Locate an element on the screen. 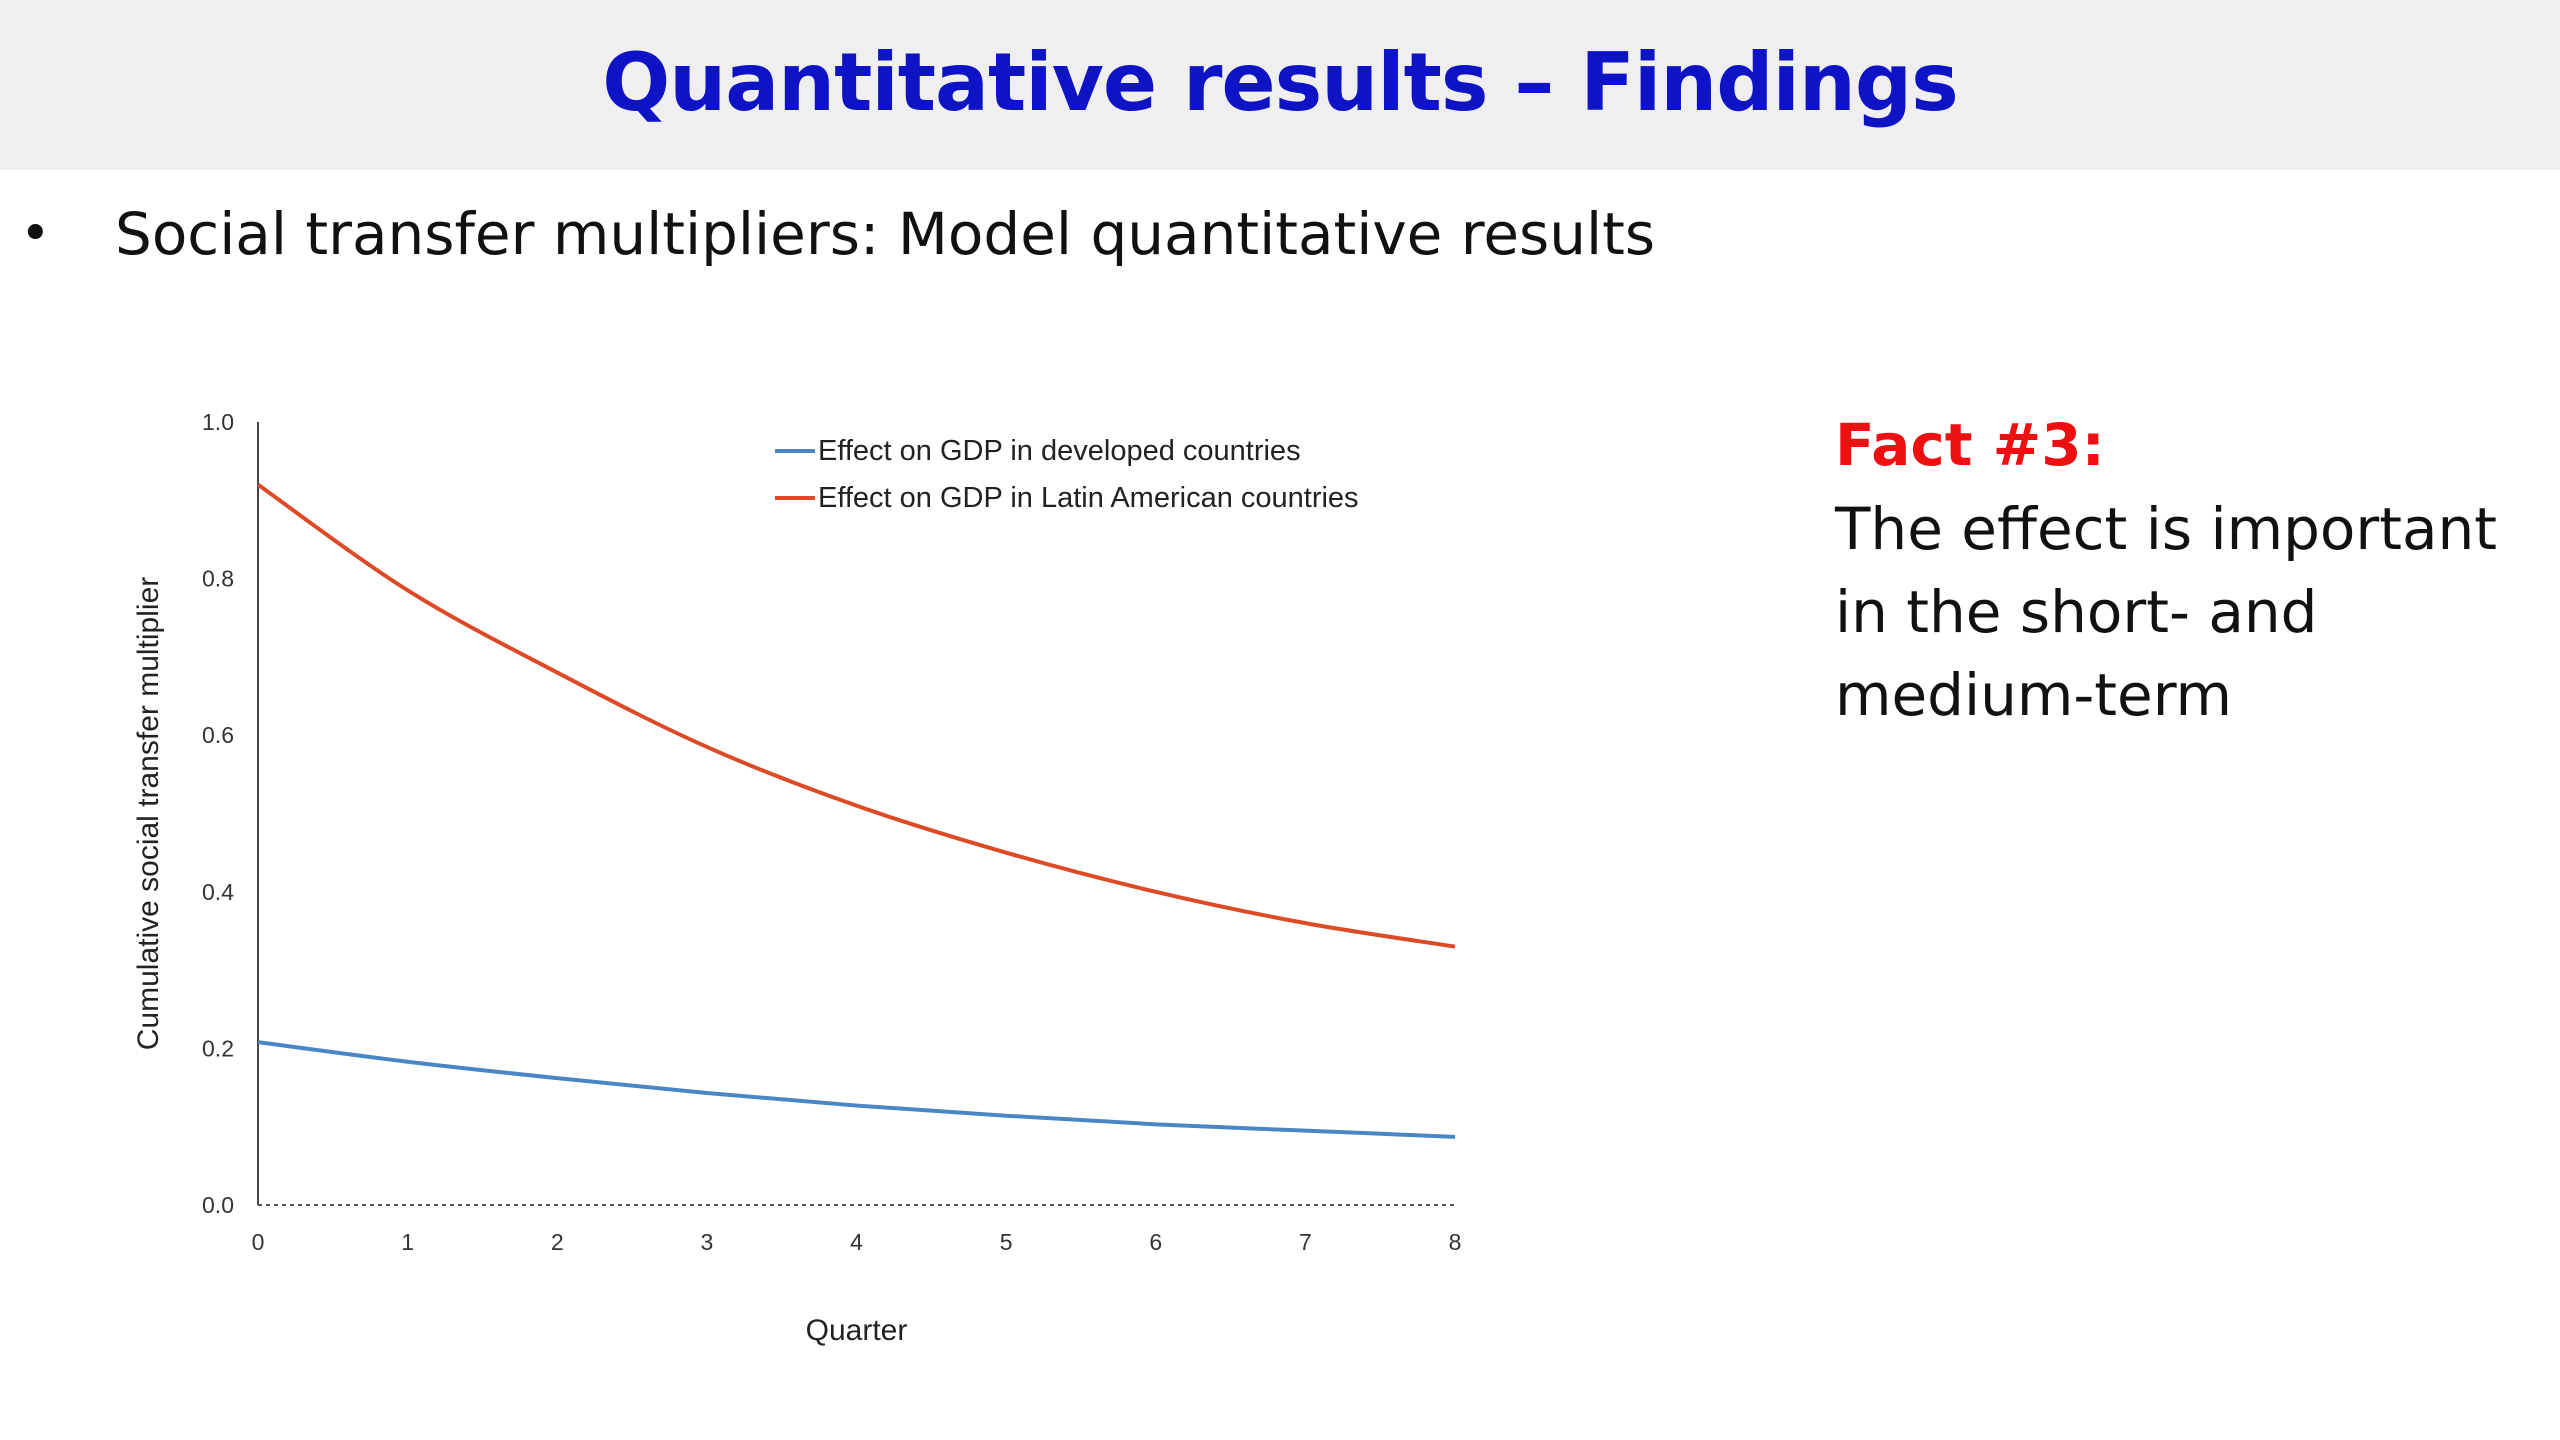  y-tick-labels: 0.0 0.2 0.4 0.6 0.8 1.0 is located at coordinates (218, 813).